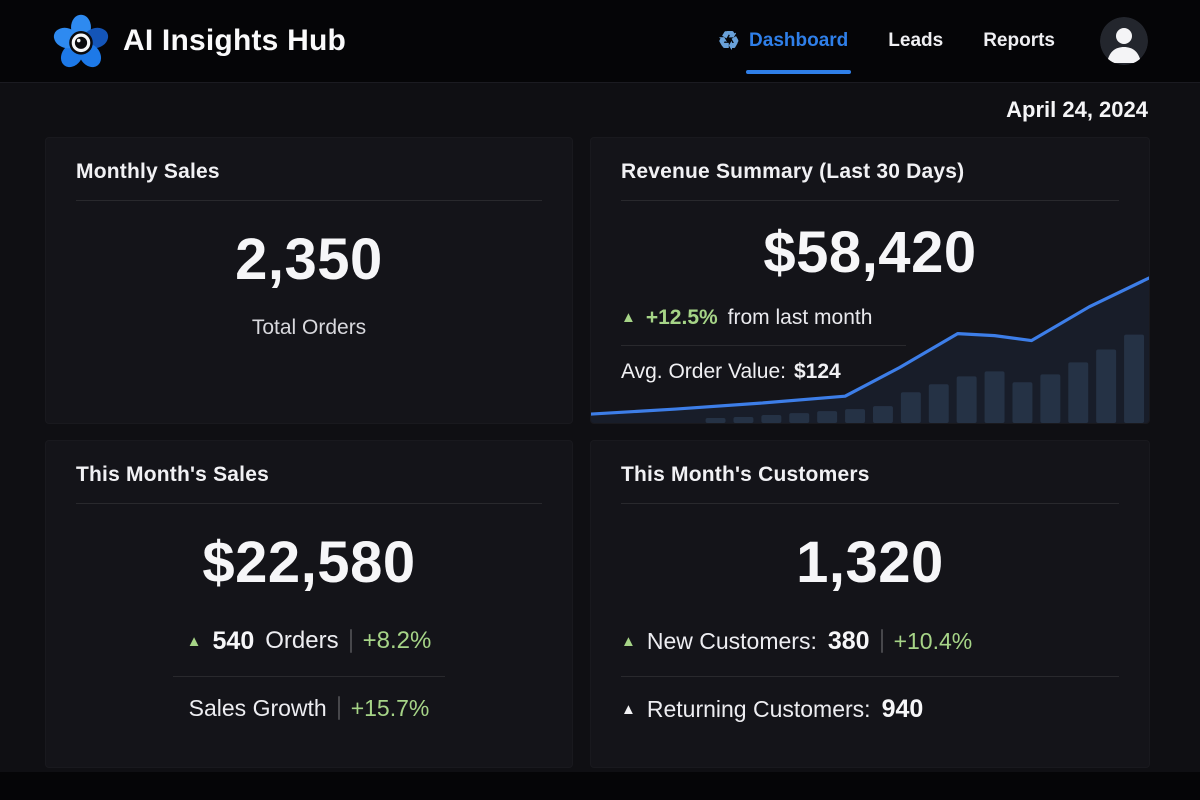 The height and width of the screenshot is (800, 1200). I want to click on nav-label-reports: Reports, so click(1019, 40).